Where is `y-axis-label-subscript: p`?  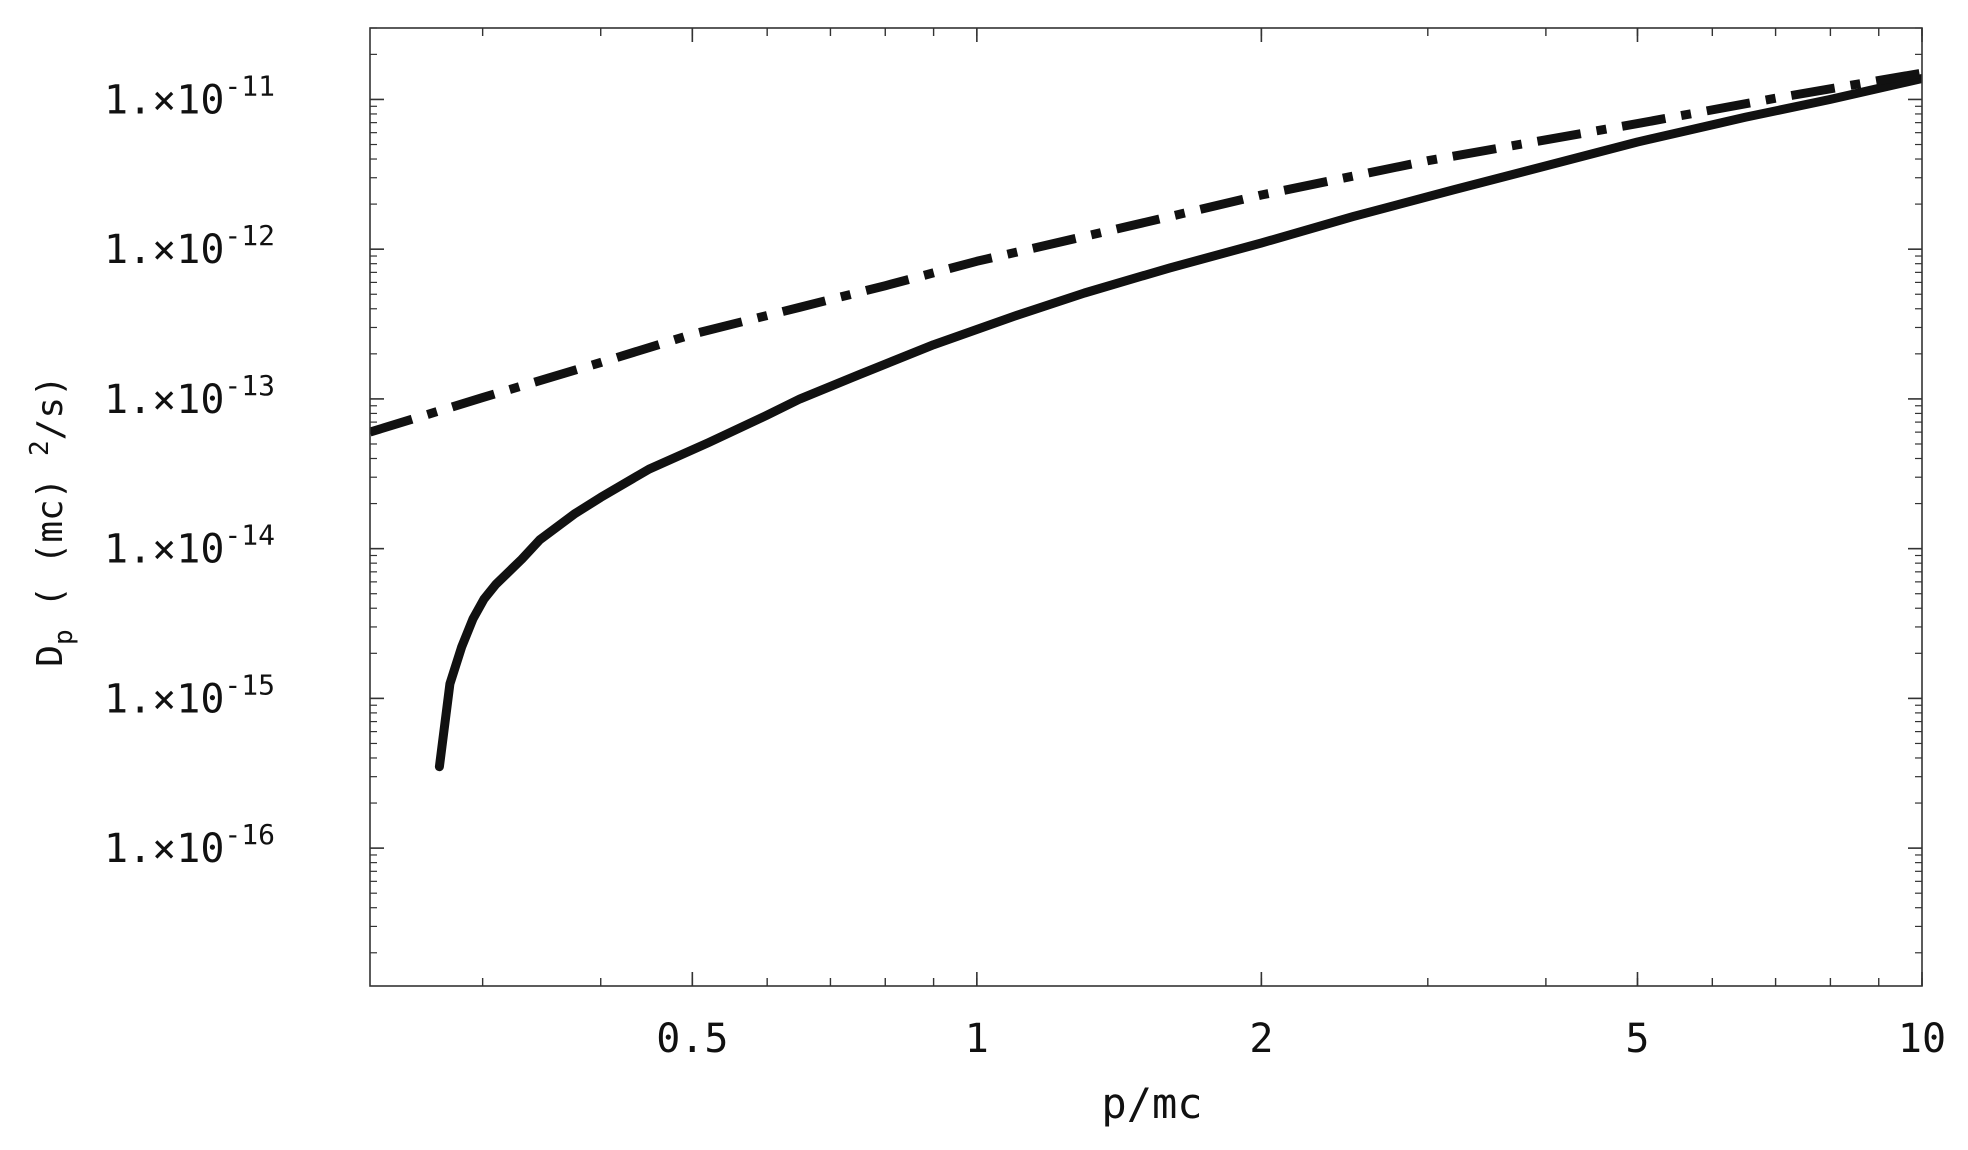
y-axis-label-subscript: p is located at coordinates (64, 637).